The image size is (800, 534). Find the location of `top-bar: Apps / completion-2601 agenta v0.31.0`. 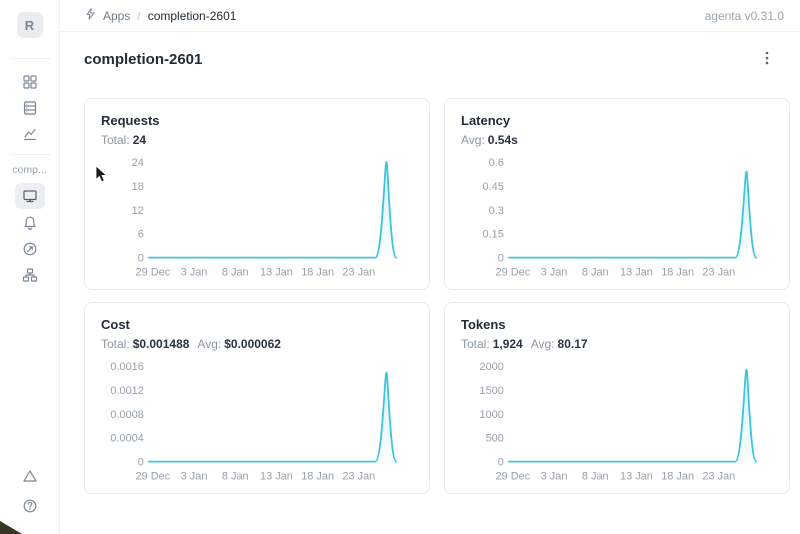

top-bar: Apps / completion-2601 agenta v0.31.0 is located at coordinates (430, 16).